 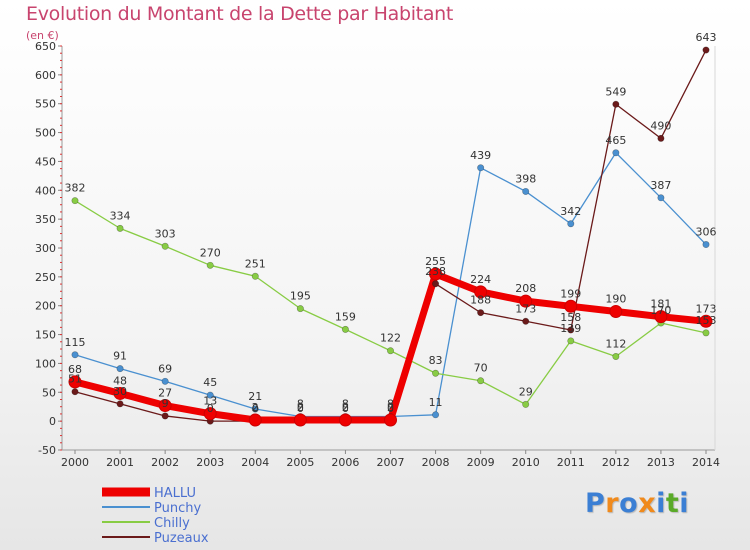 What do you see at coordinates (75, 342) in the screenshot?
I see `data-label-punchy: 115` at bounding box center [75, 342].